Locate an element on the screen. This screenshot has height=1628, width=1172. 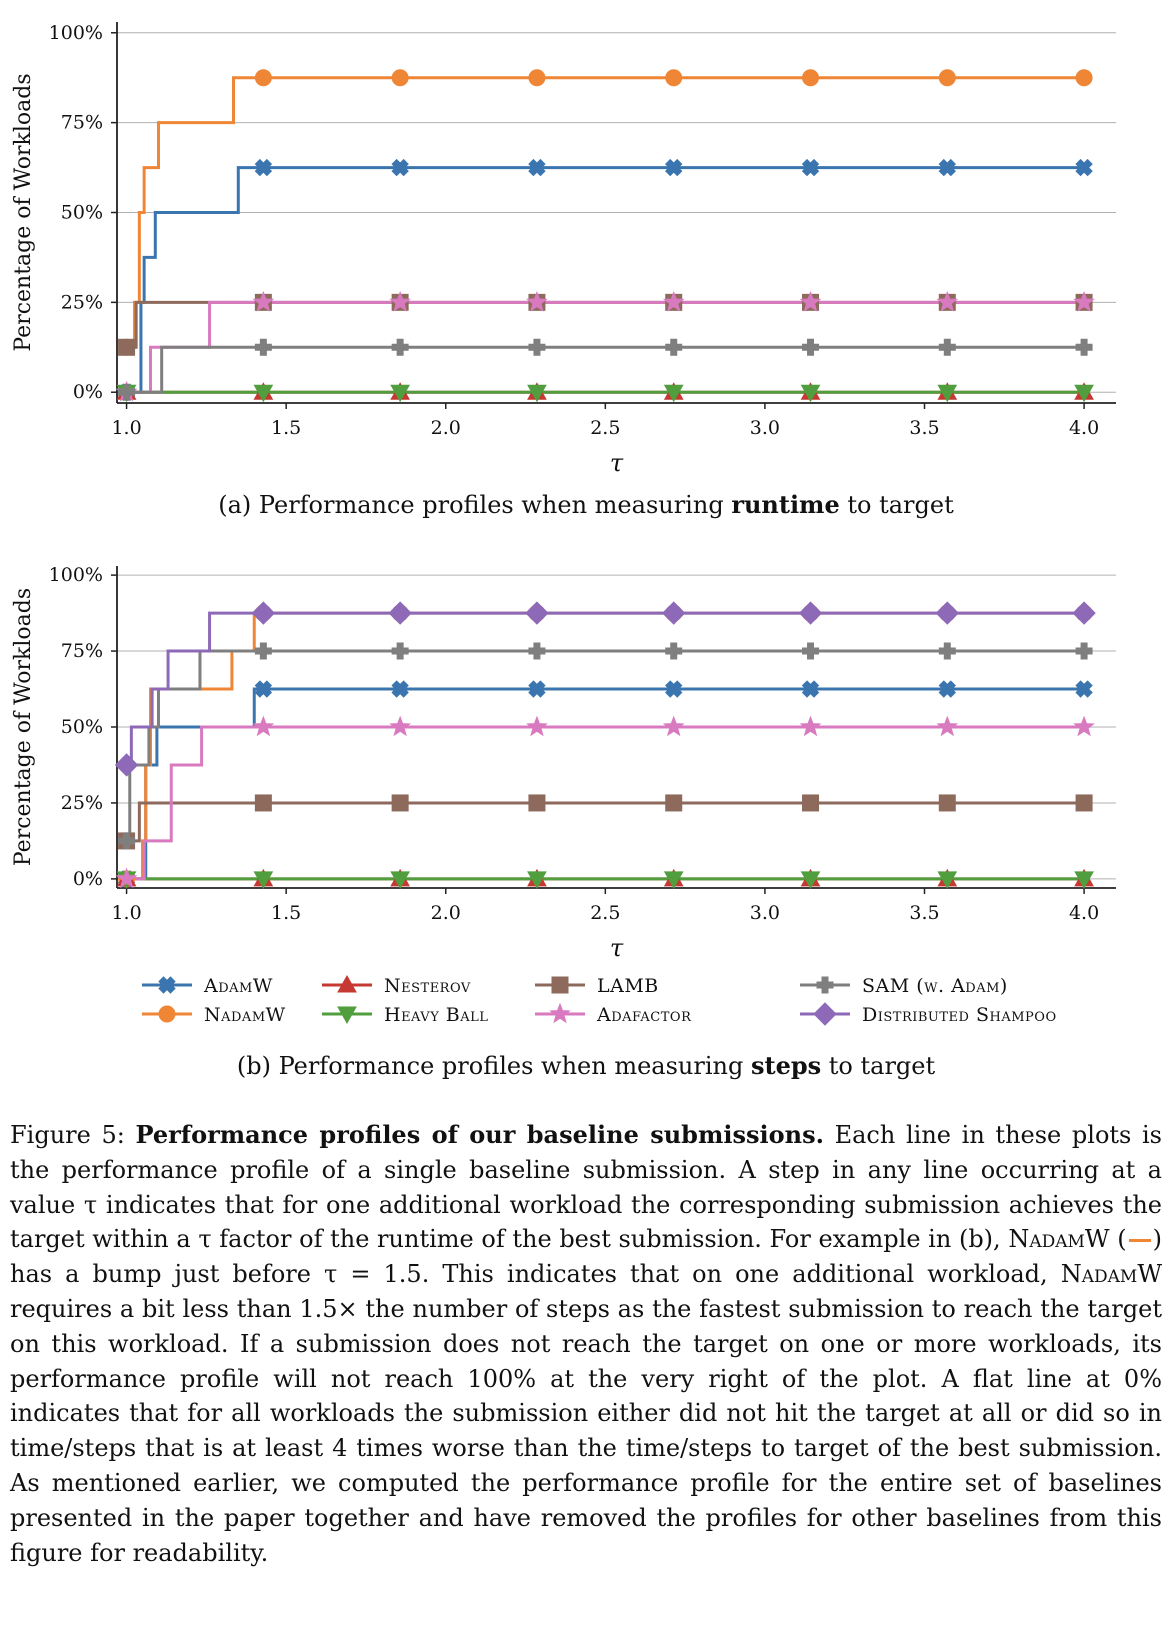
legend-label: AdamW is located at coordinates (238, 986).